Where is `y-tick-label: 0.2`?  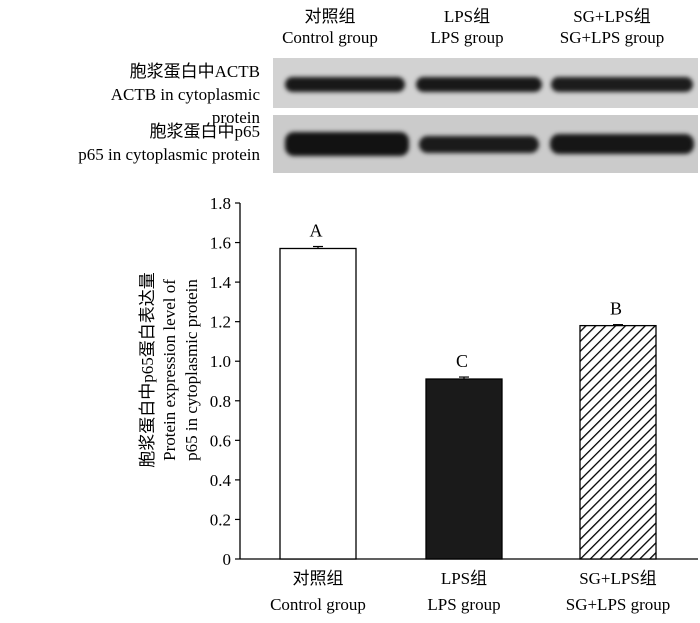
y-tick-label: 0.2 is located at coordinates (220, 519).